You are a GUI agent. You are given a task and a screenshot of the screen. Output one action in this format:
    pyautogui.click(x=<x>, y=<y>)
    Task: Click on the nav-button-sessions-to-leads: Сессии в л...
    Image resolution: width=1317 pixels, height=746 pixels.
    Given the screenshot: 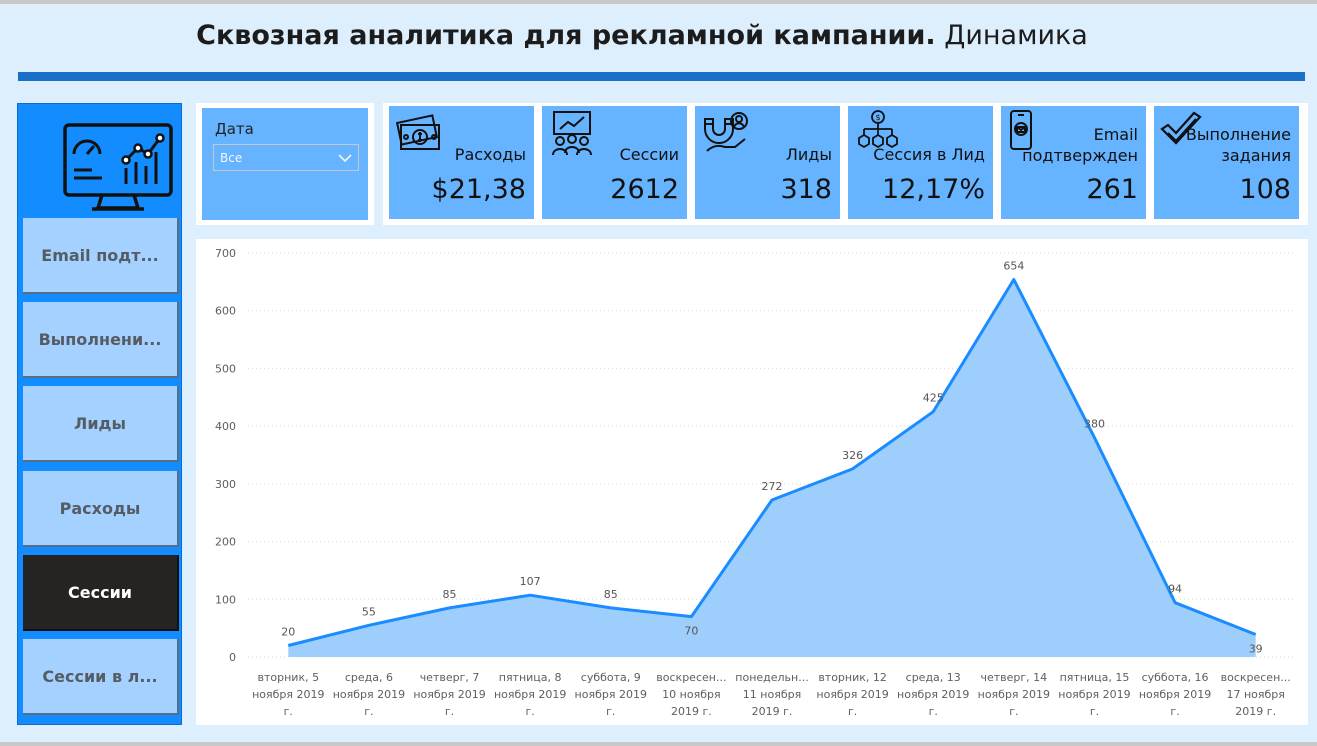 What is the action you would take?
    pyautogui.click(x=101, y=677)
    